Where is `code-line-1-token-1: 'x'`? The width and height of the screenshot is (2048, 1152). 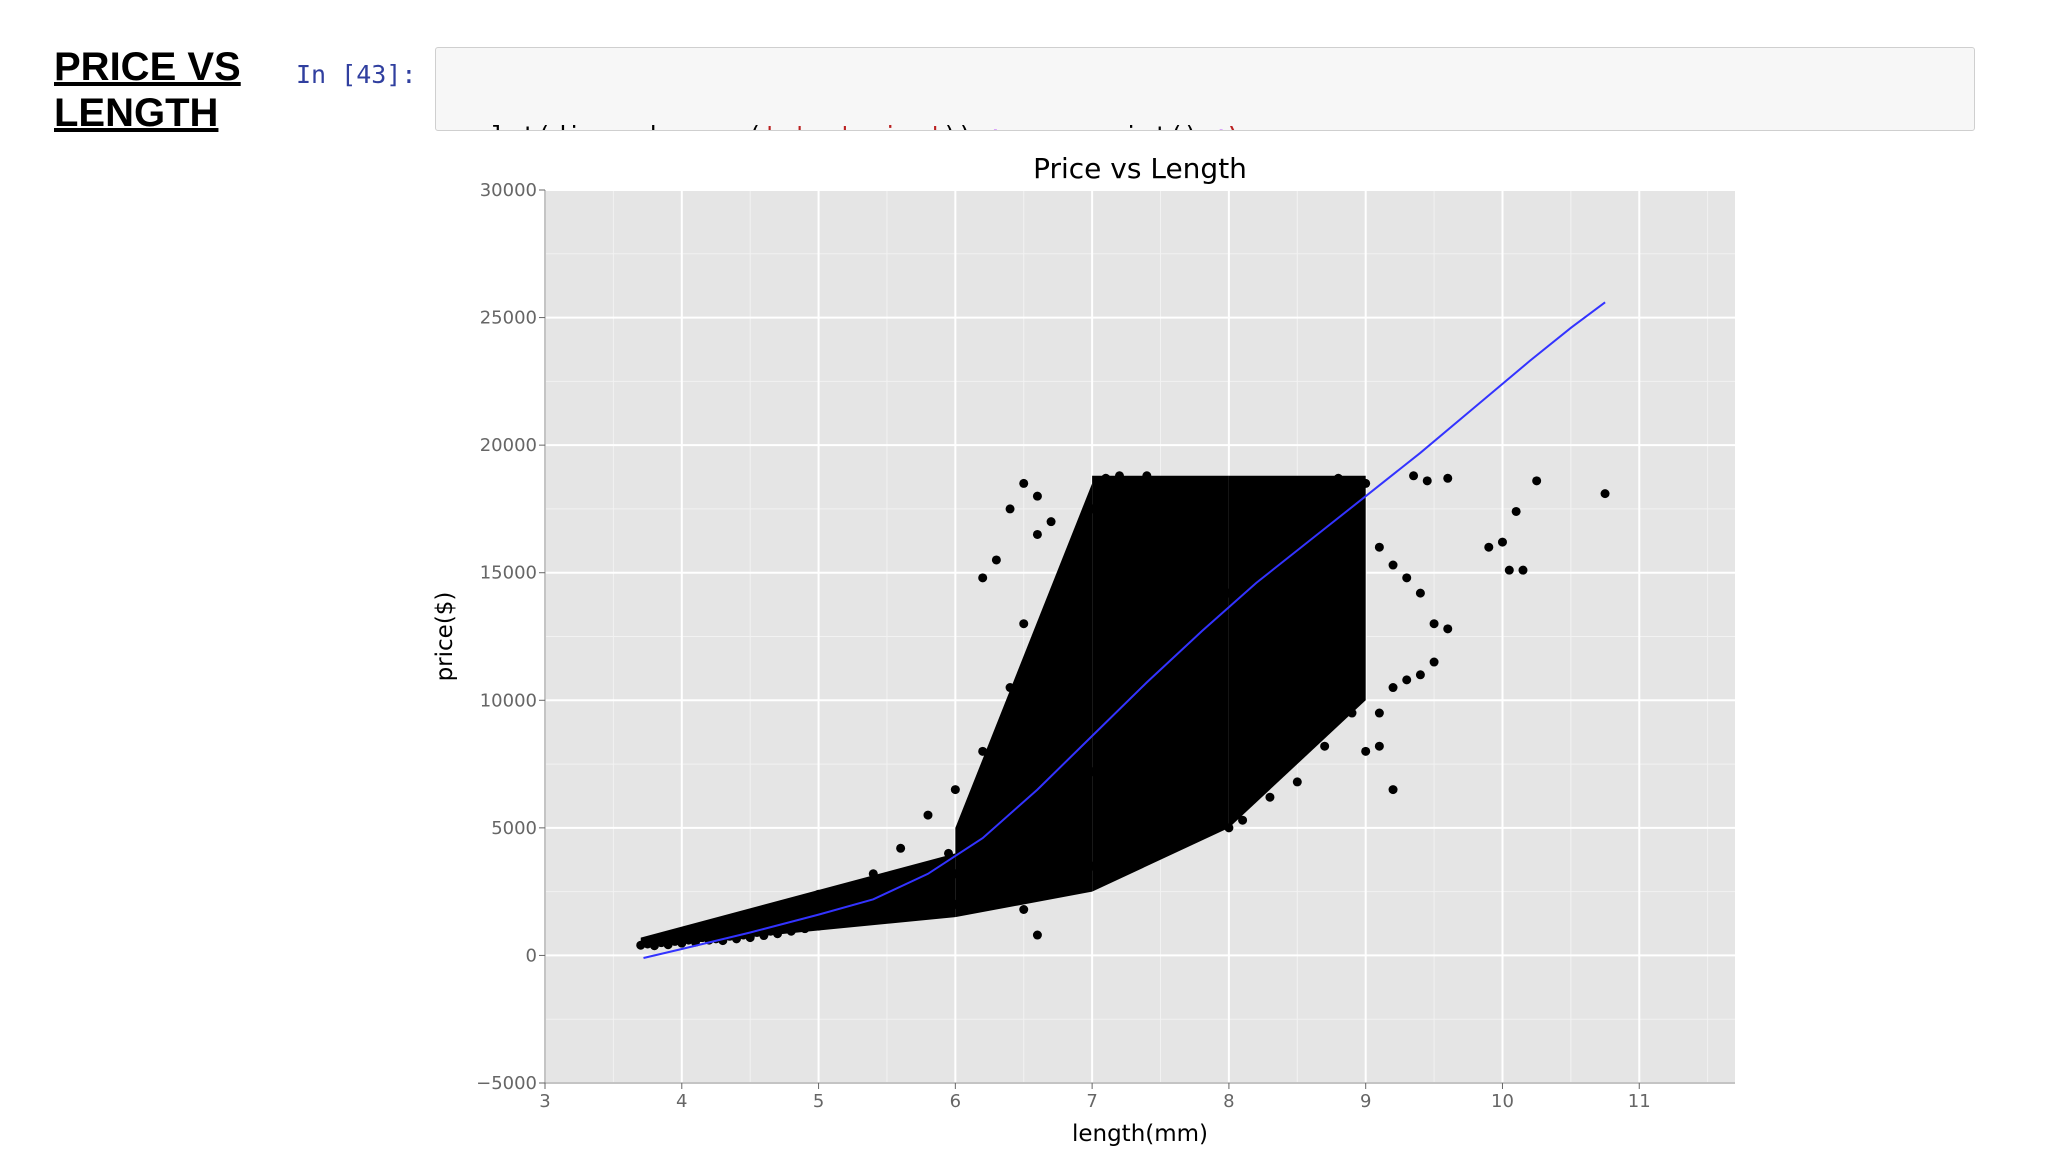 code-line-1-token-1: 'x' is located at coordinates (784, 125).